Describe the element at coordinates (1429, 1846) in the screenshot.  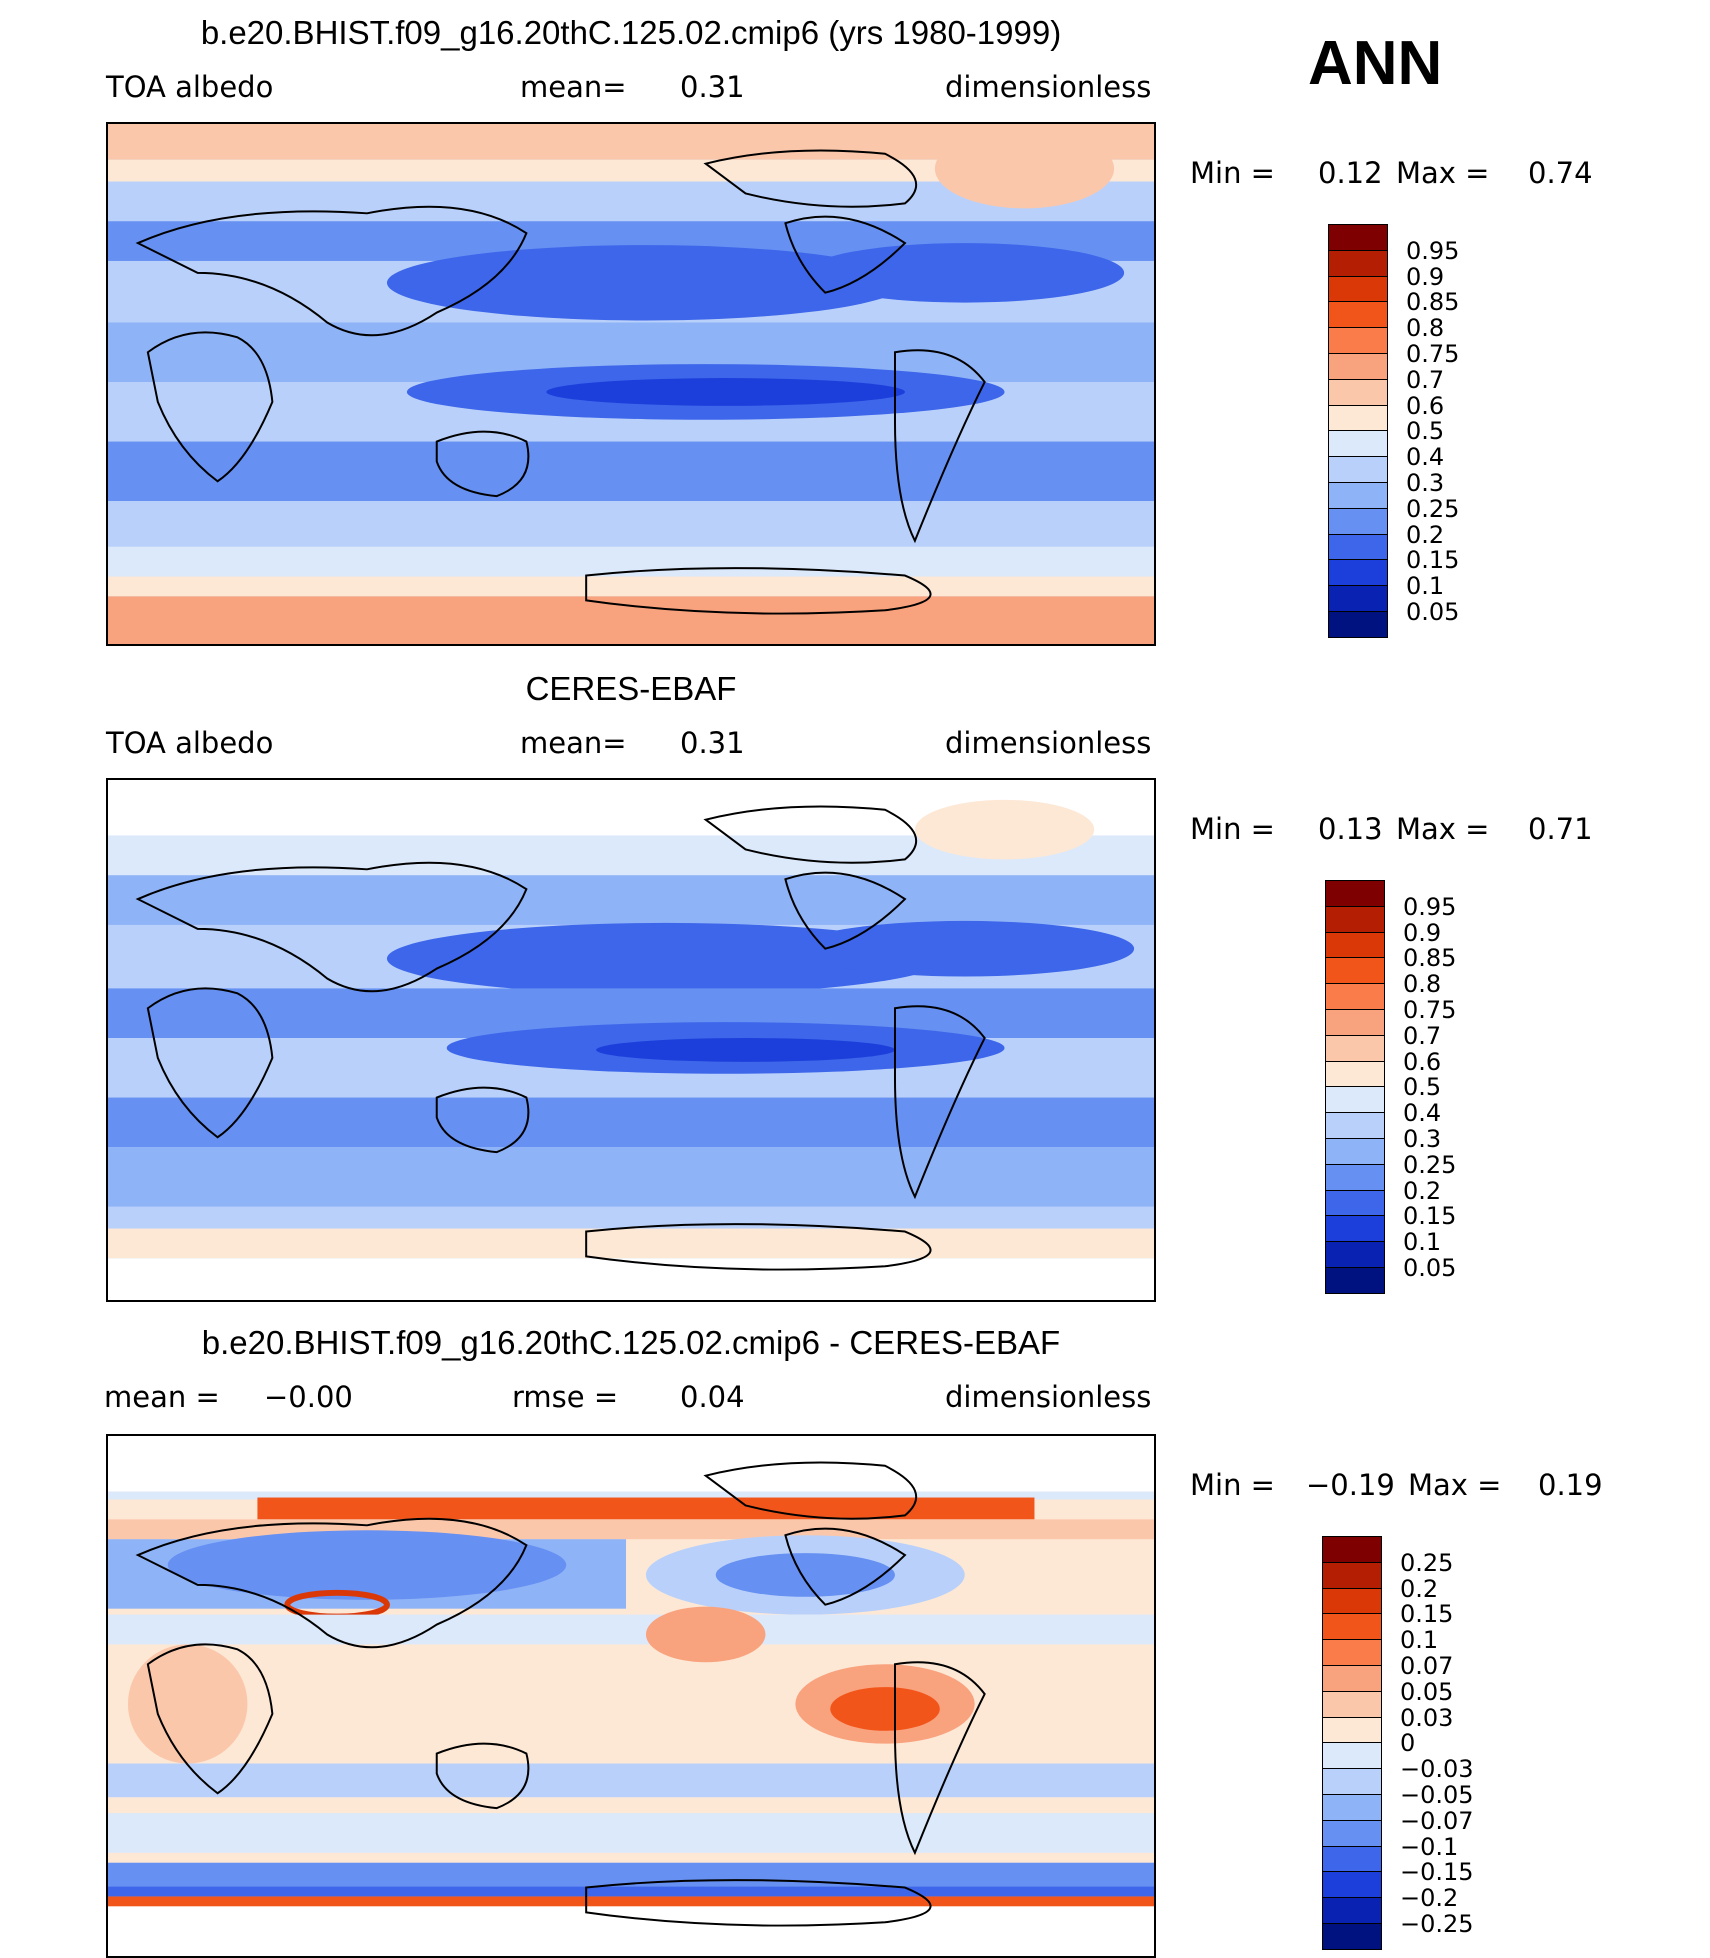
I see `colorbar-tick-label: −0.1` at that location.